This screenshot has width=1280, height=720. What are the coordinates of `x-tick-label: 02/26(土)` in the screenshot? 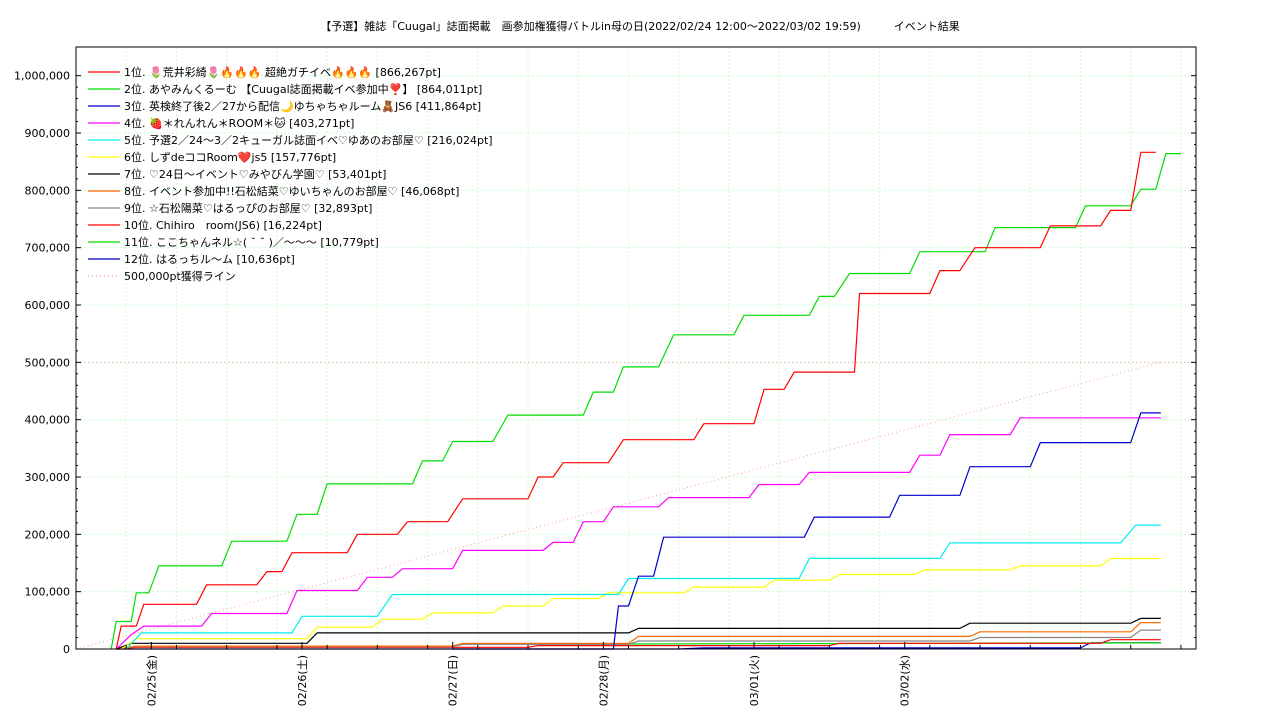 It's located at (302, 680).